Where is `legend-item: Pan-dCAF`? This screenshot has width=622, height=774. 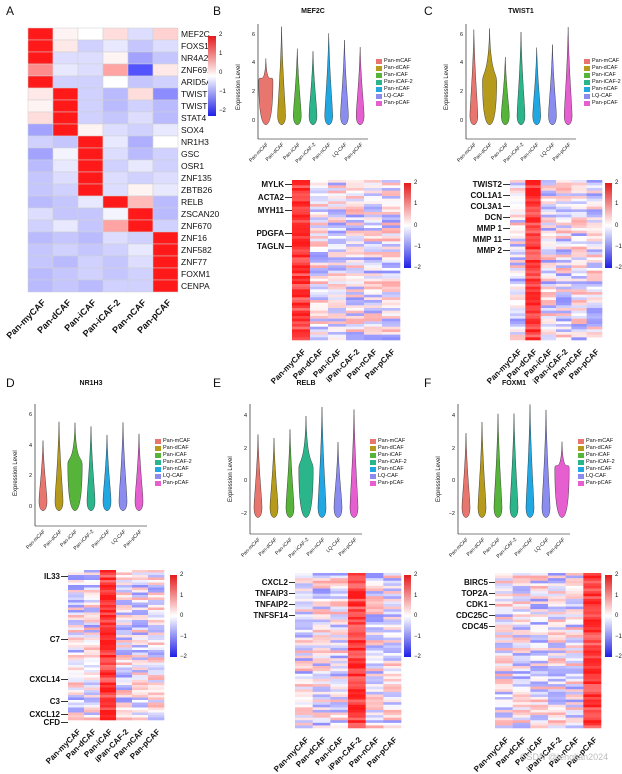
legend-item: Pan-dCAF is located at coordinates (601, 68).